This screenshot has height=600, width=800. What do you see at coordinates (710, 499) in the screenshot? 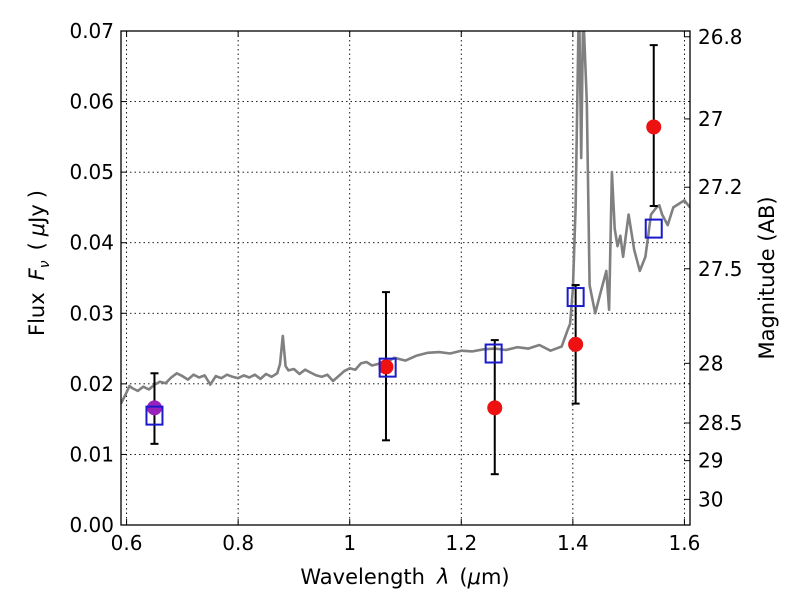
I see `y2-tick-label: 30` at bounding box center [710, 499].